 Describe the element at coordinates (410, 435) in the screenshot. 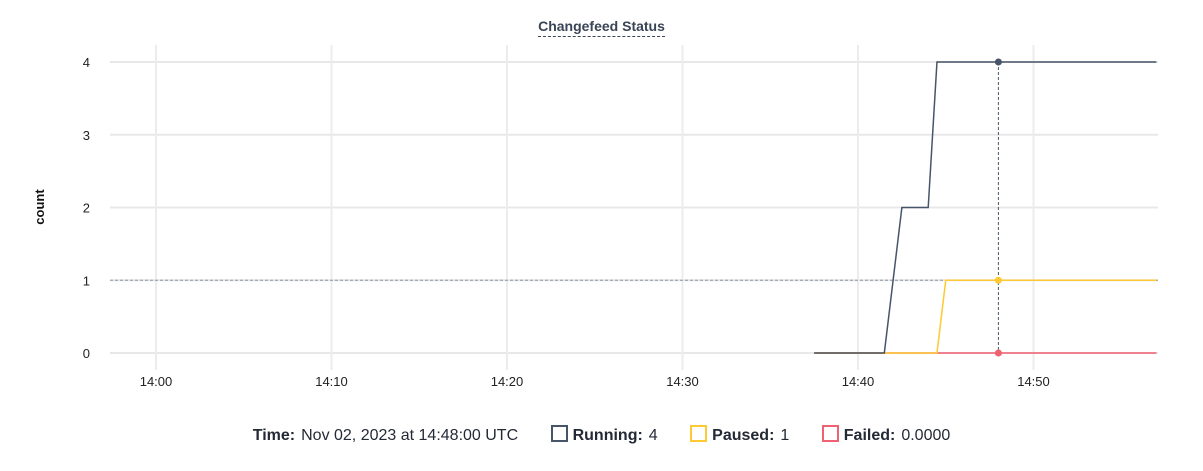

I see `time-value: Nov 02, 2023 at 14:48:00 UTC` at that location.